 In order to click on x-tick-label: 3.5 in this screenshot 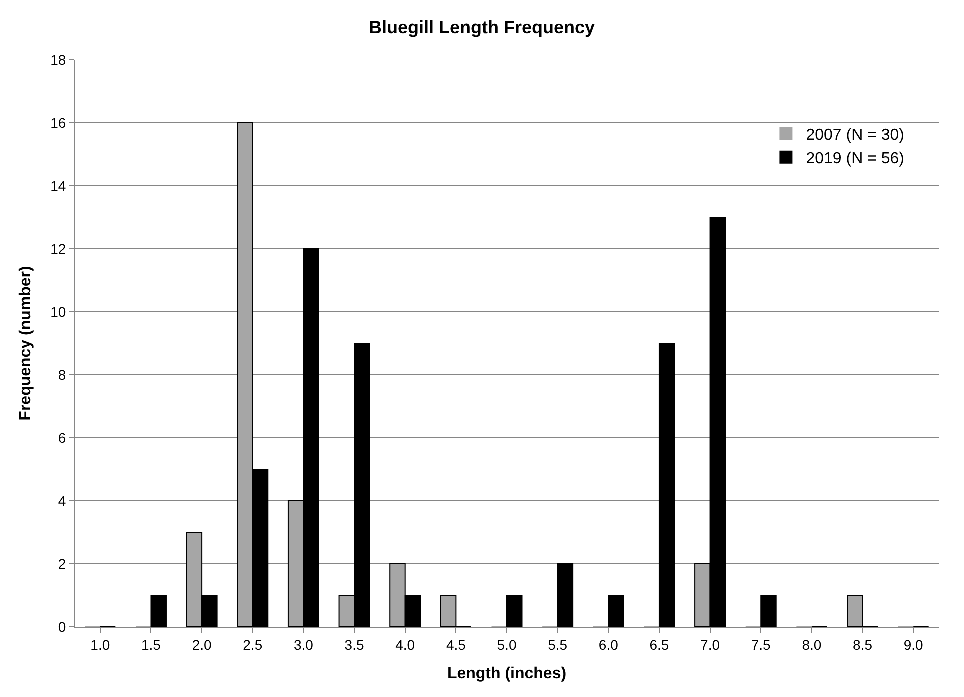, I will do `click(354, 644)`.